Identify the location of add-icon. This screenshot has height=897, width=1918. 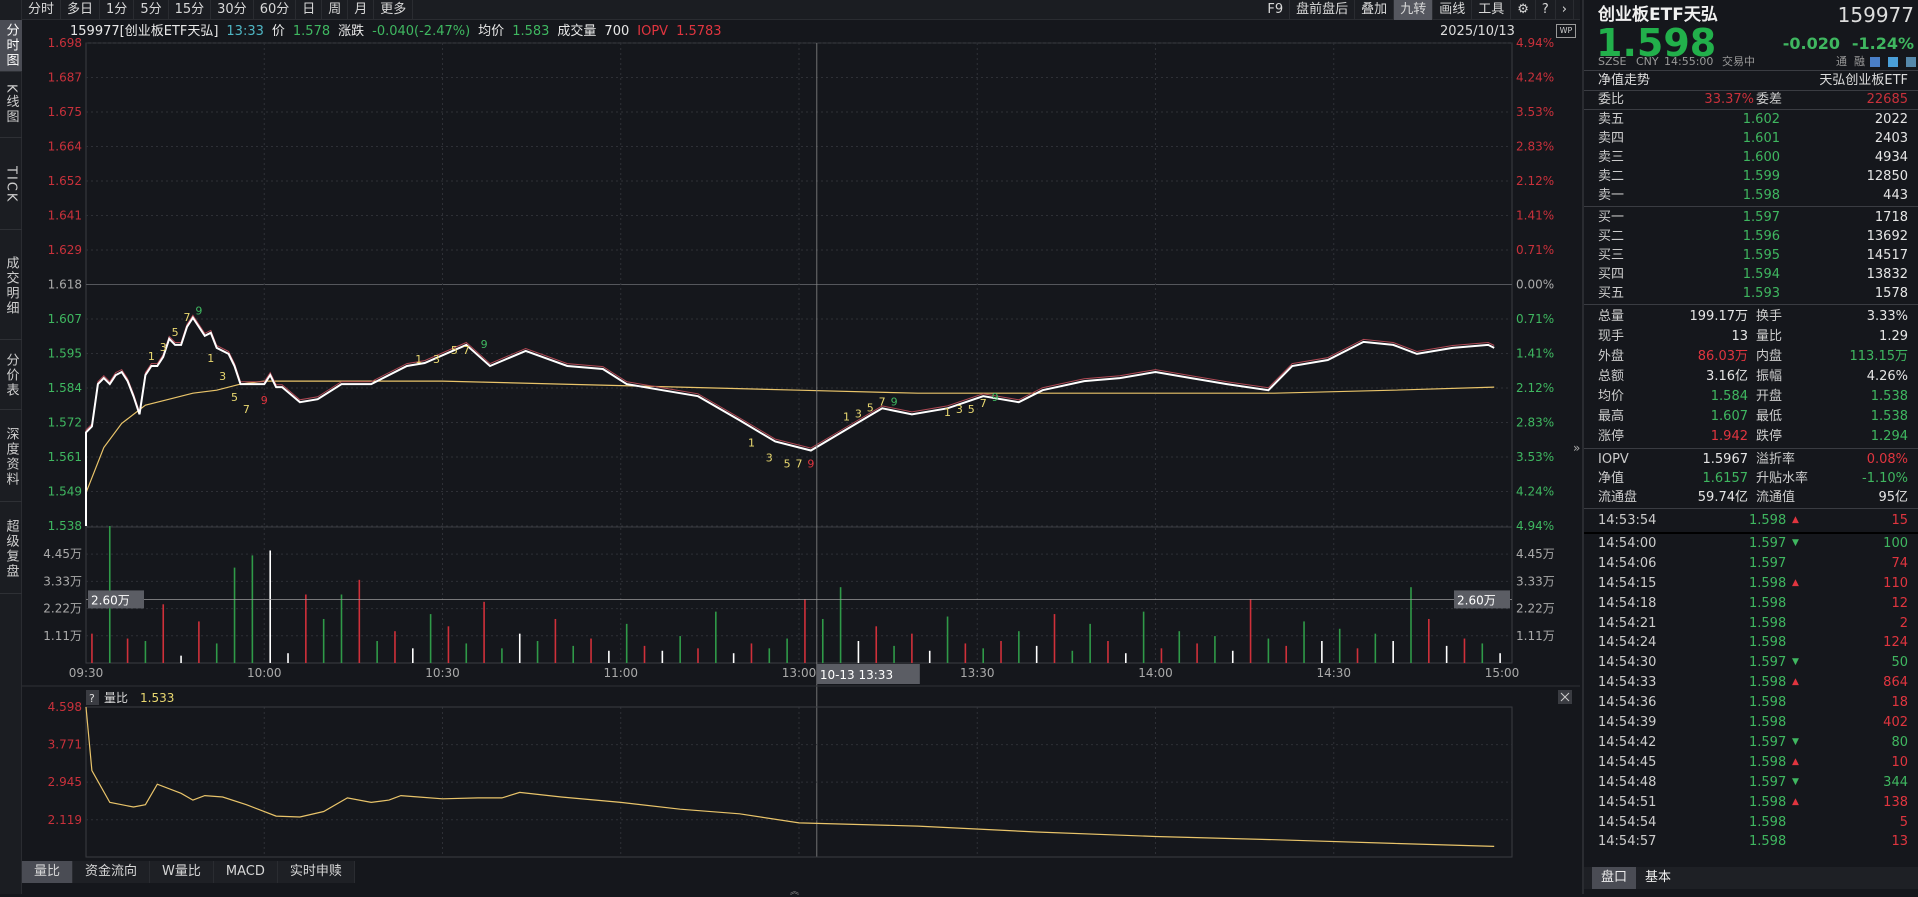
(1911, 62).